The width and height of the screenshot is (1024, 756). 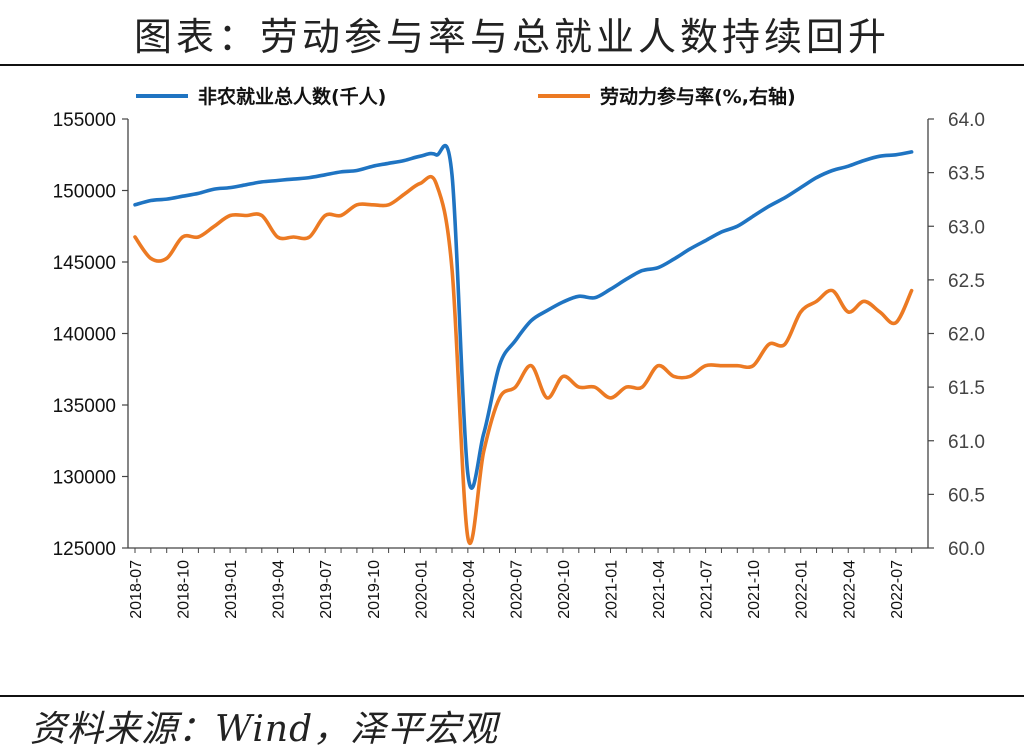 I want to click on right-tick-label: 62.0, so click(x=966, y=335).